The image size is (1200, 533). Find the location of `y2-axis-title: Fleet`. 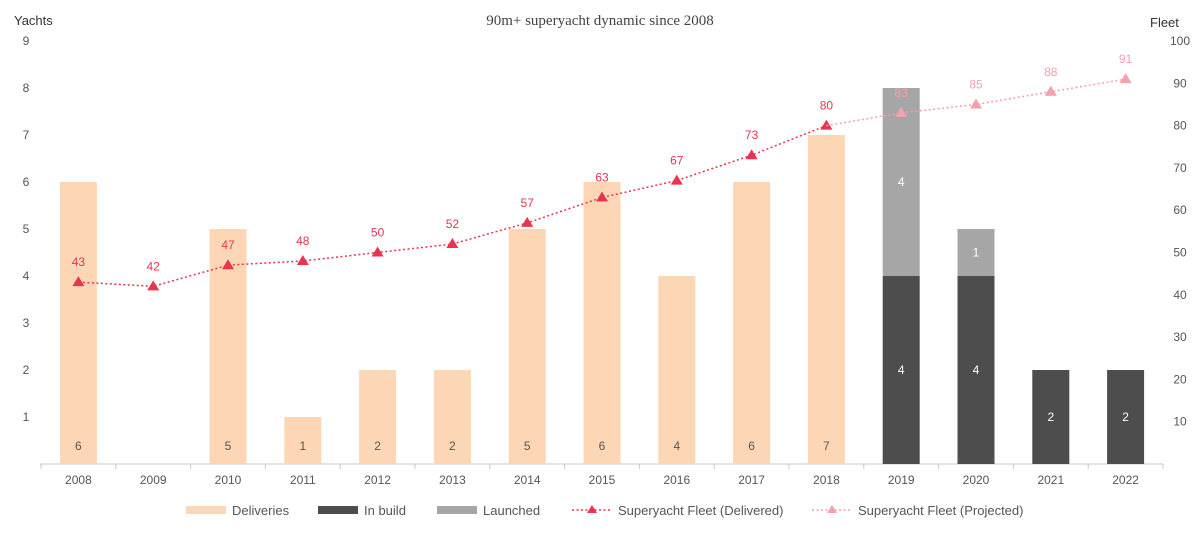

y2-axis-title: Fleet is located at coordinates (1164, 22).